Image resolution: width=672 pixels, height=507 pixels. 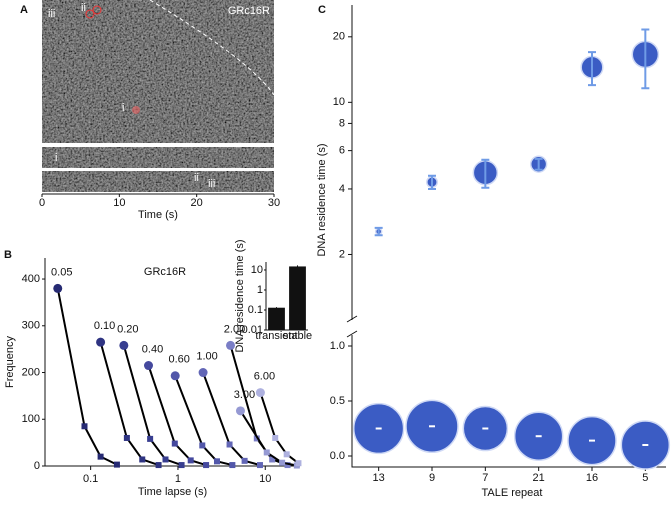 What do you see at coordinates (61, 272) in the screenshot?
I see `series-label: 0.05` at bounding box center [61, 272].